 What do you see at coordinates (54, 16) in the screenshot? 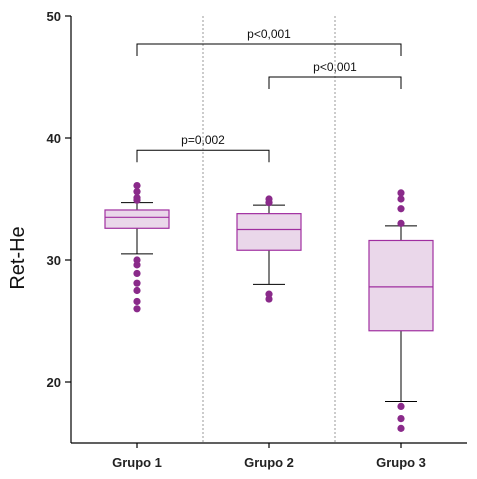
I see `y-tick-label: 50` at bounding box center [54, 16].